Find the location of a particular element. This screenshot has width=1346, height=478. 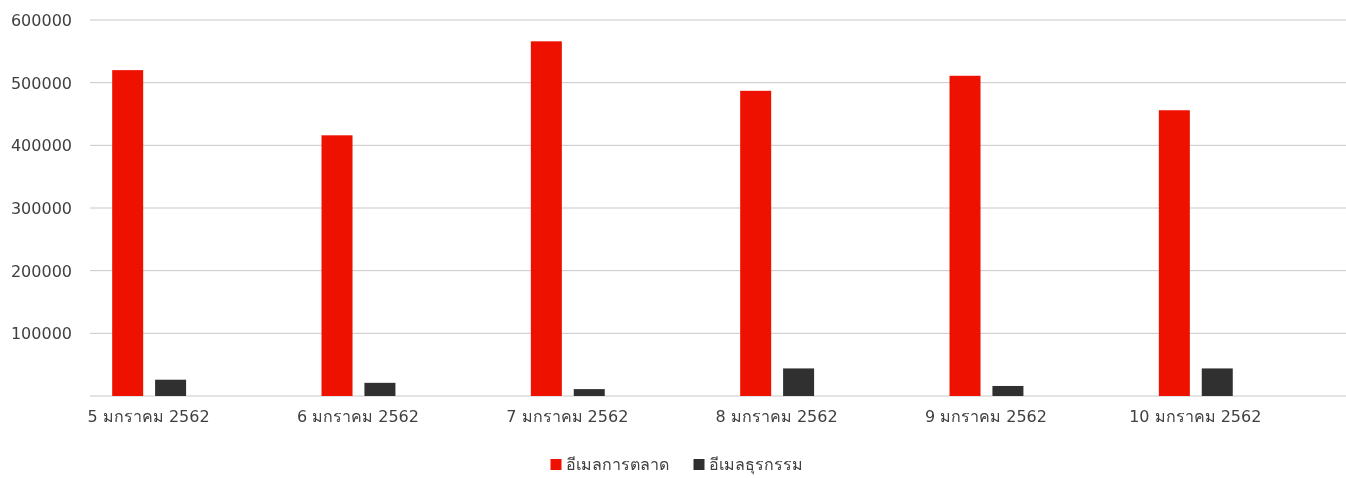

y-tick-label: 200000 is located at coordinates (41, 271).